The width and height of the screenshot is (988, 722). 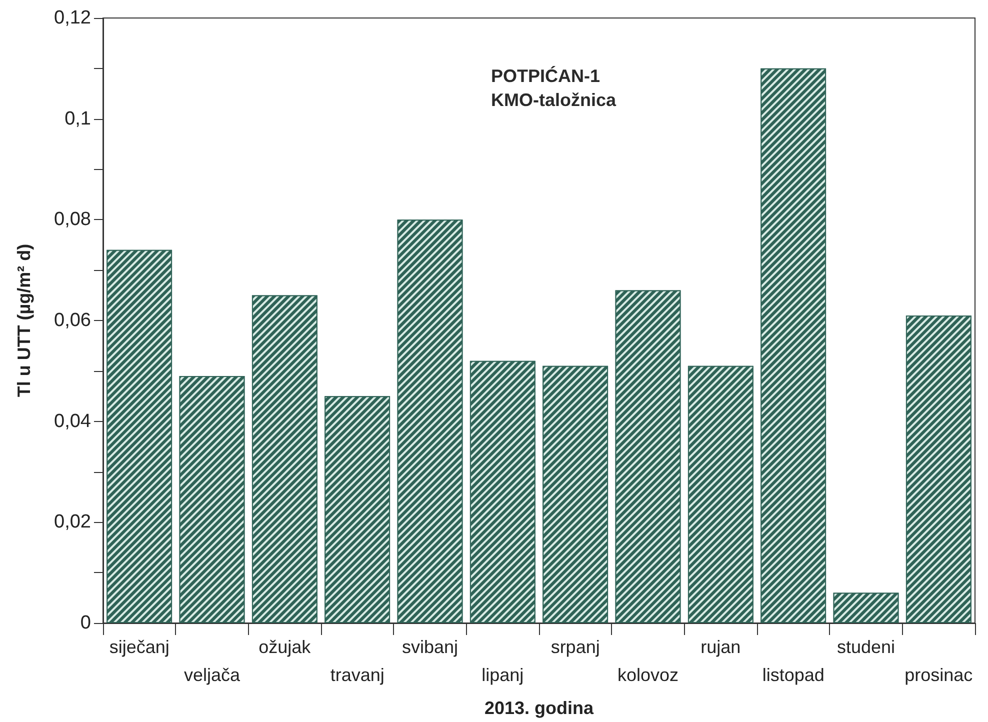 What do you see at coordinates (72, 219) in the screenshot?
I see `y-tick-label: 0,08` at bounding box center [72, 219].